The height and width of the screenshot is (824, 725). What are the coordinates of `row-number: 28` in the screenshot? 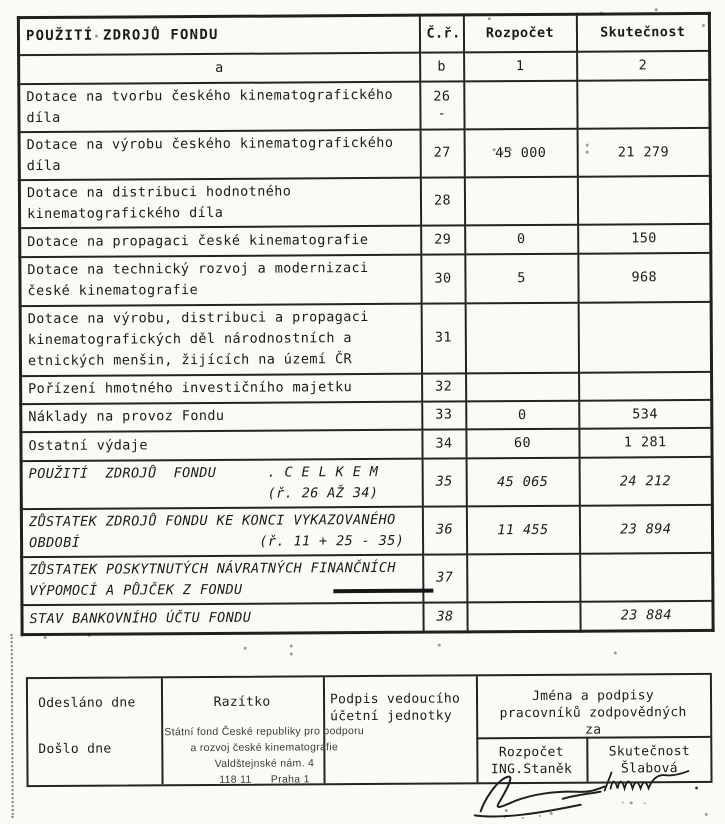 It's located at (442, 201).